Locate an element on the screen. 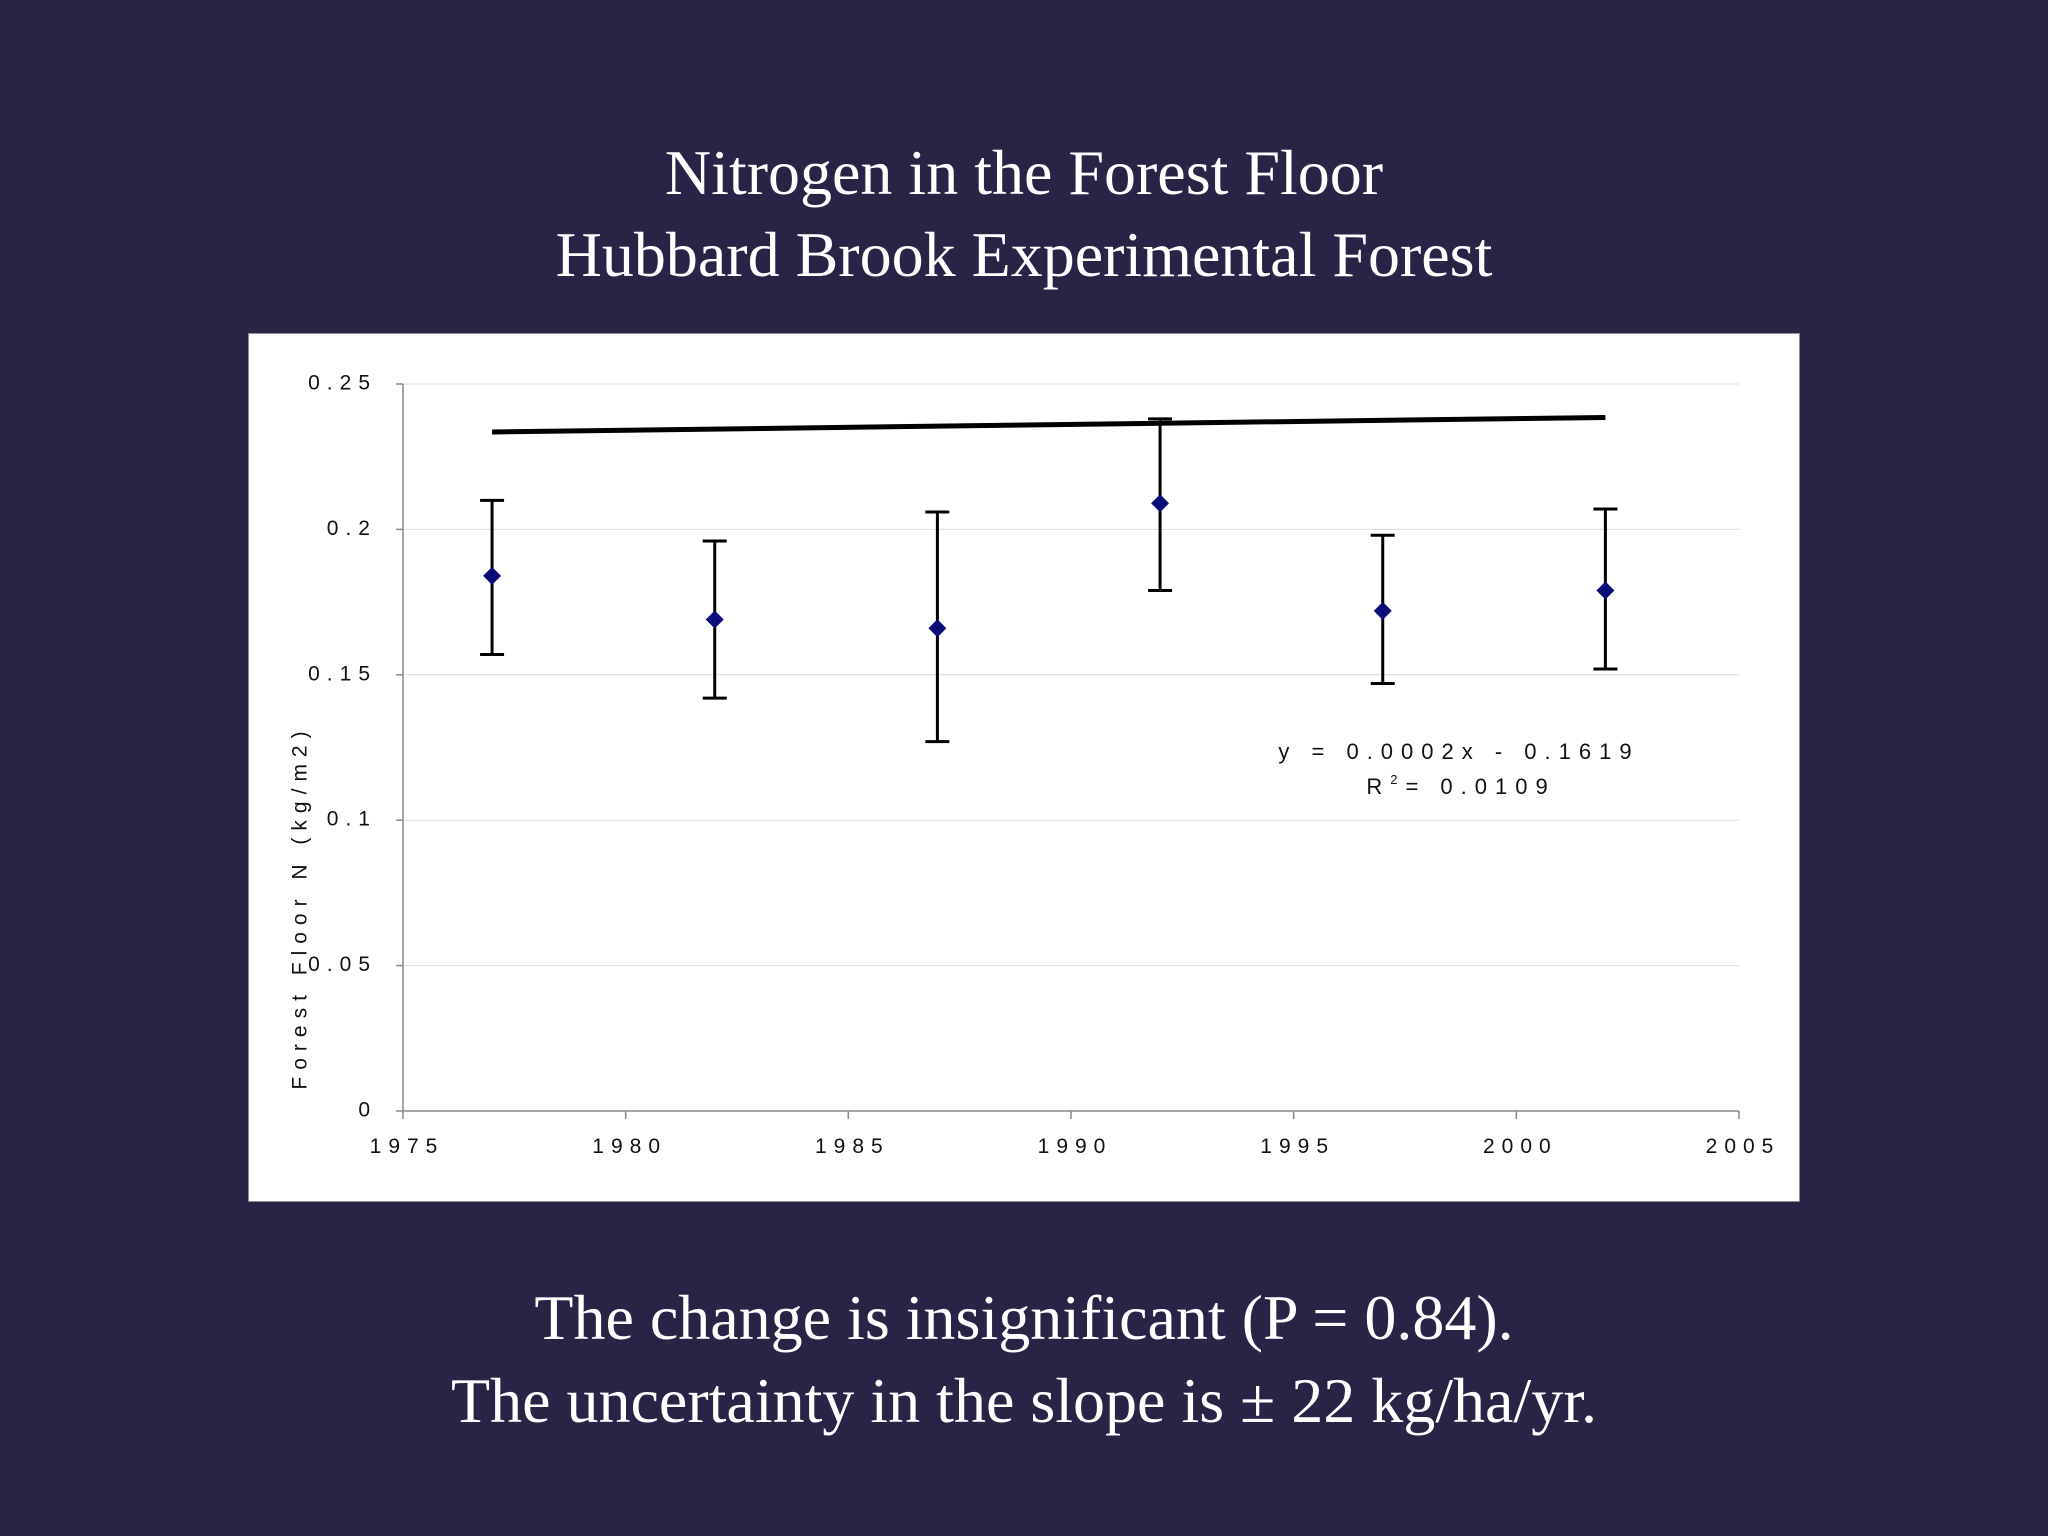 The width and height of the screenshot is (2048, 1536). r-squared-label: R2= 0.0109 is located at coordinates (1460, 785).